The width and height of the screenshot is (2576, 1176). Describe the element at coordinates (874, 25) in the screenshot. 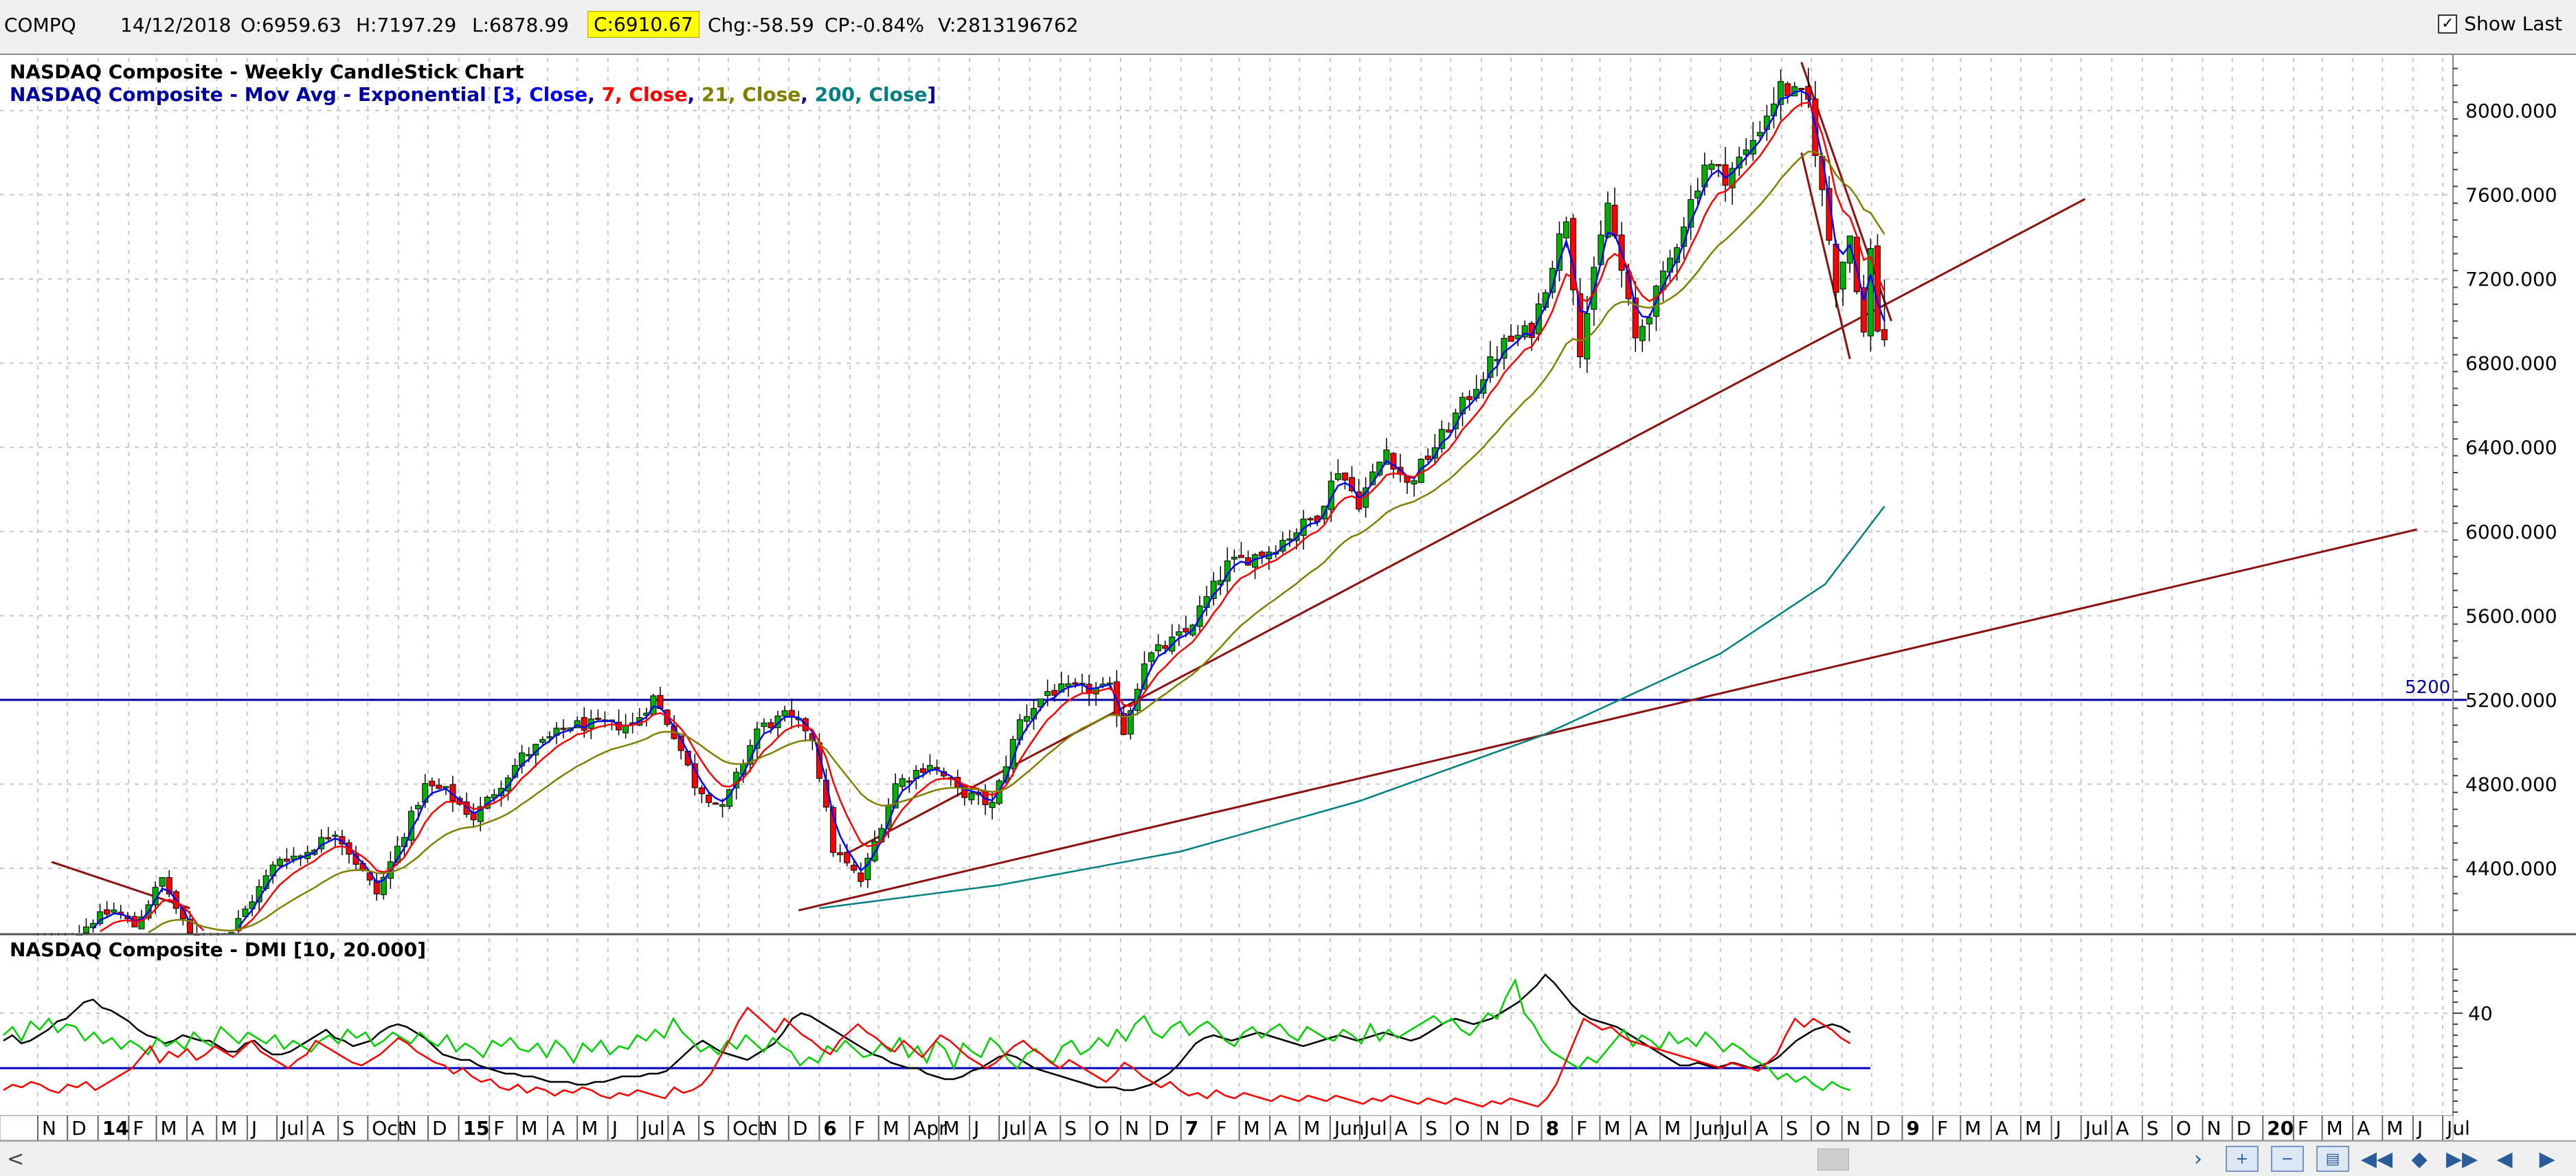

I see `change-percent-label: CP:-0.84%` at that location.